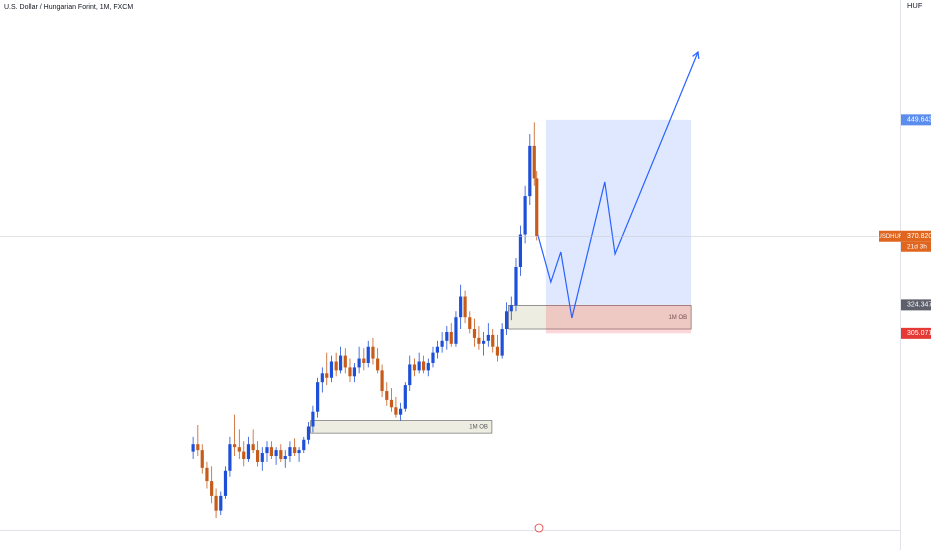 The image size is (932, 550). What do you see at coordinates (539, 528) in the screenshot?
I see `event-icon` at bounding box center [539, 528].